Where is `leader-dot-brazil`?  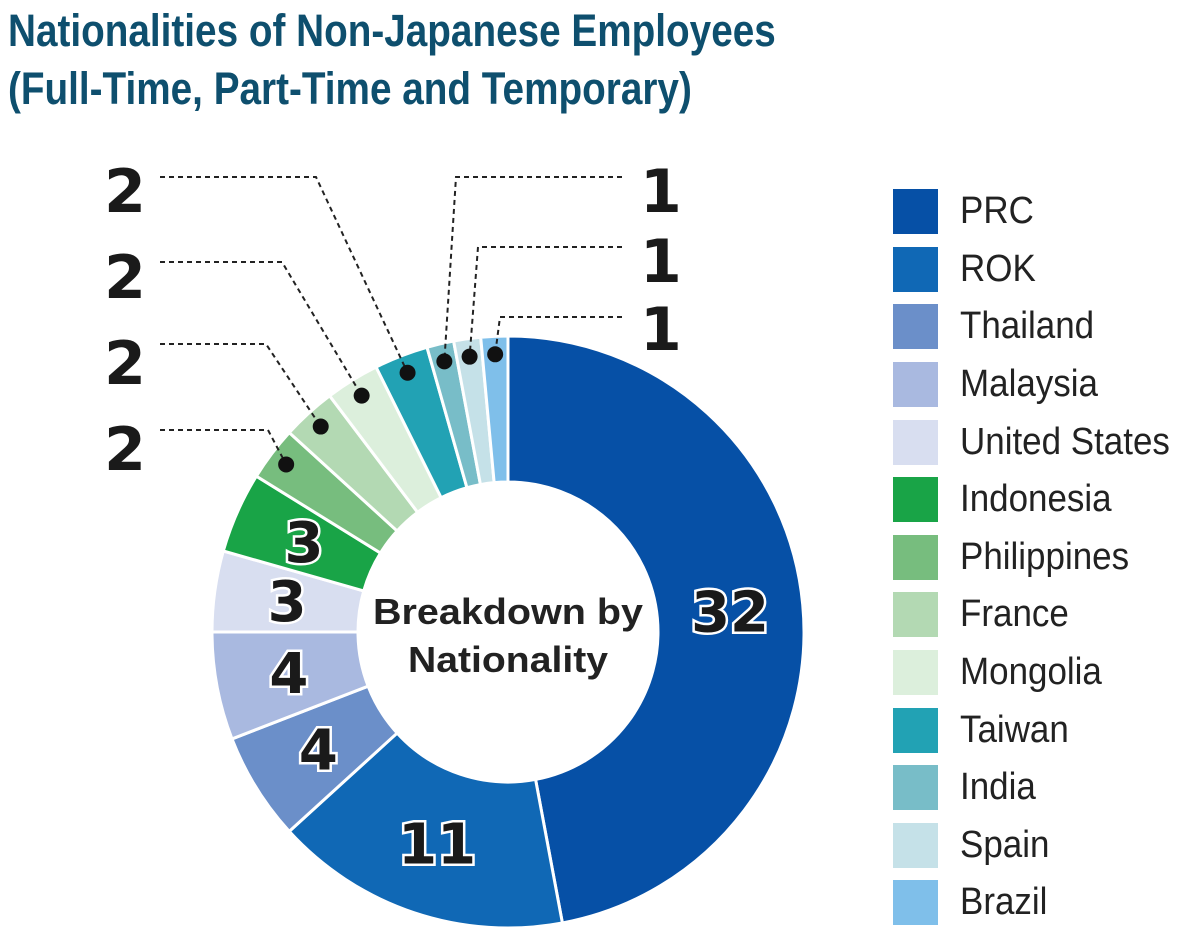
leader-dot-brazil is located at coordinates (495, 354).